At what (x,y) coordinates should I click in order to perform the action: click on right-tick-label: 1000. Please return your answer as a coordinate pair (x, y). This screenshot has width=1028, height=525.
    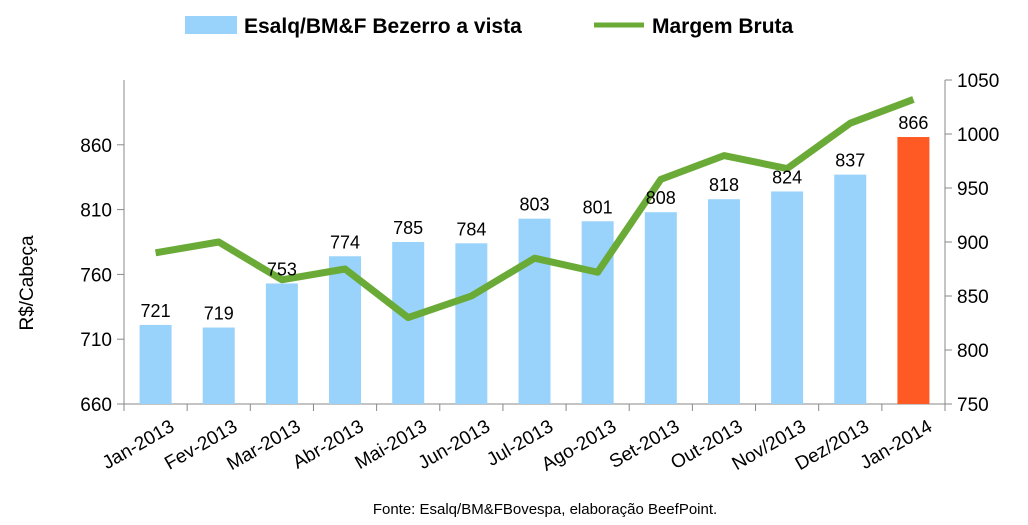
    Looking at the image, I should click on (978, 135).